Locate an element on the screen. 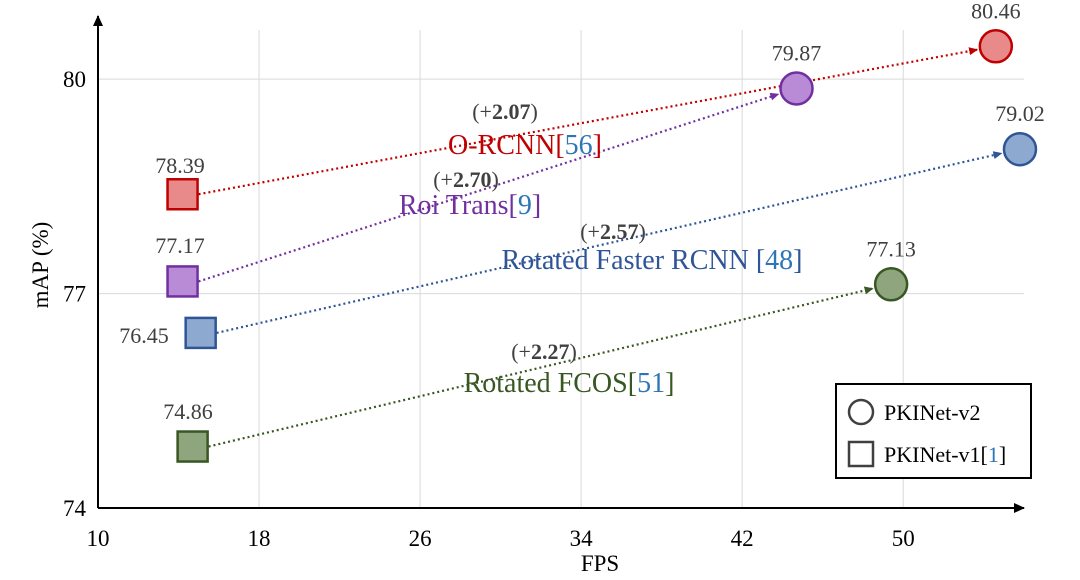 This screenshot has width=1080, height=580. detector-label: O-RCNN[56] is located at coordinates (525, 145).